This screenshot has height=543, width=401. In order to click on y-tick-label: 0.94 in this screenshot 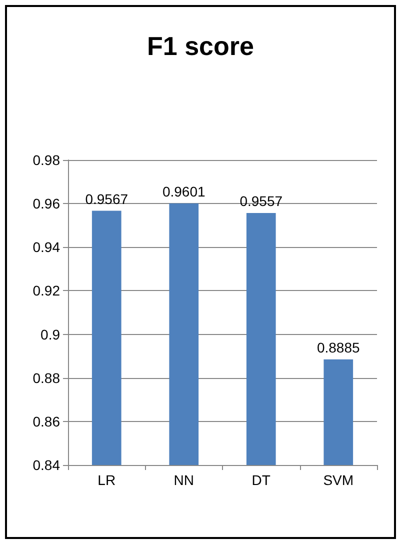, I will do `click(46, 247)`.